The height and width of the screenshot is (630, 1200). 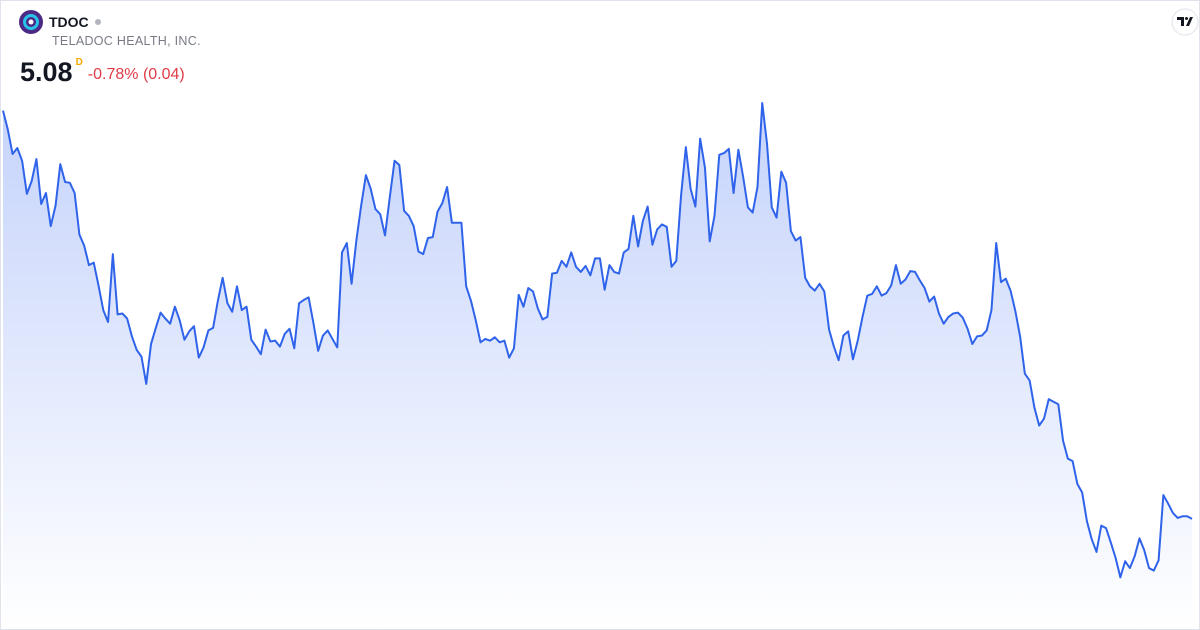 What do you see at coordinates (46, 72) in the screenshot?
I see `last-price: 5.08` at bounding box center [46, 72].